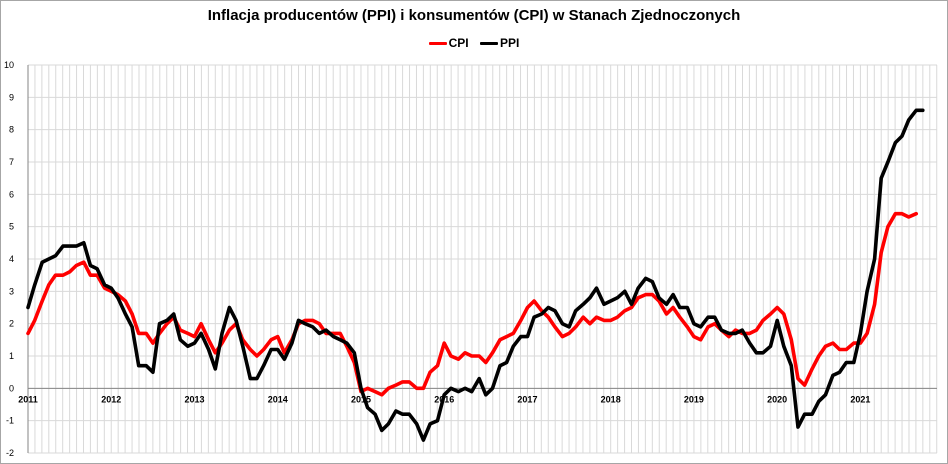 The height and width of the screenshot is (464, 948). Describe the element at coordinates (10, 453) in the screenshot. I see `y-tick-label: -2` at that location.